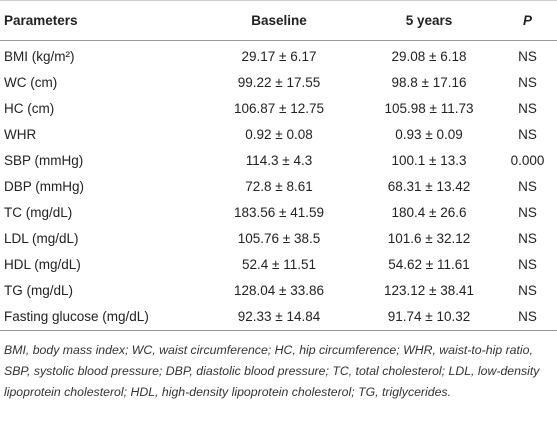  What do you see at coordinates (38, 212) in the screenshot?
I see `row-label: TC (mg/dL)` at bounding box center [38, 212].